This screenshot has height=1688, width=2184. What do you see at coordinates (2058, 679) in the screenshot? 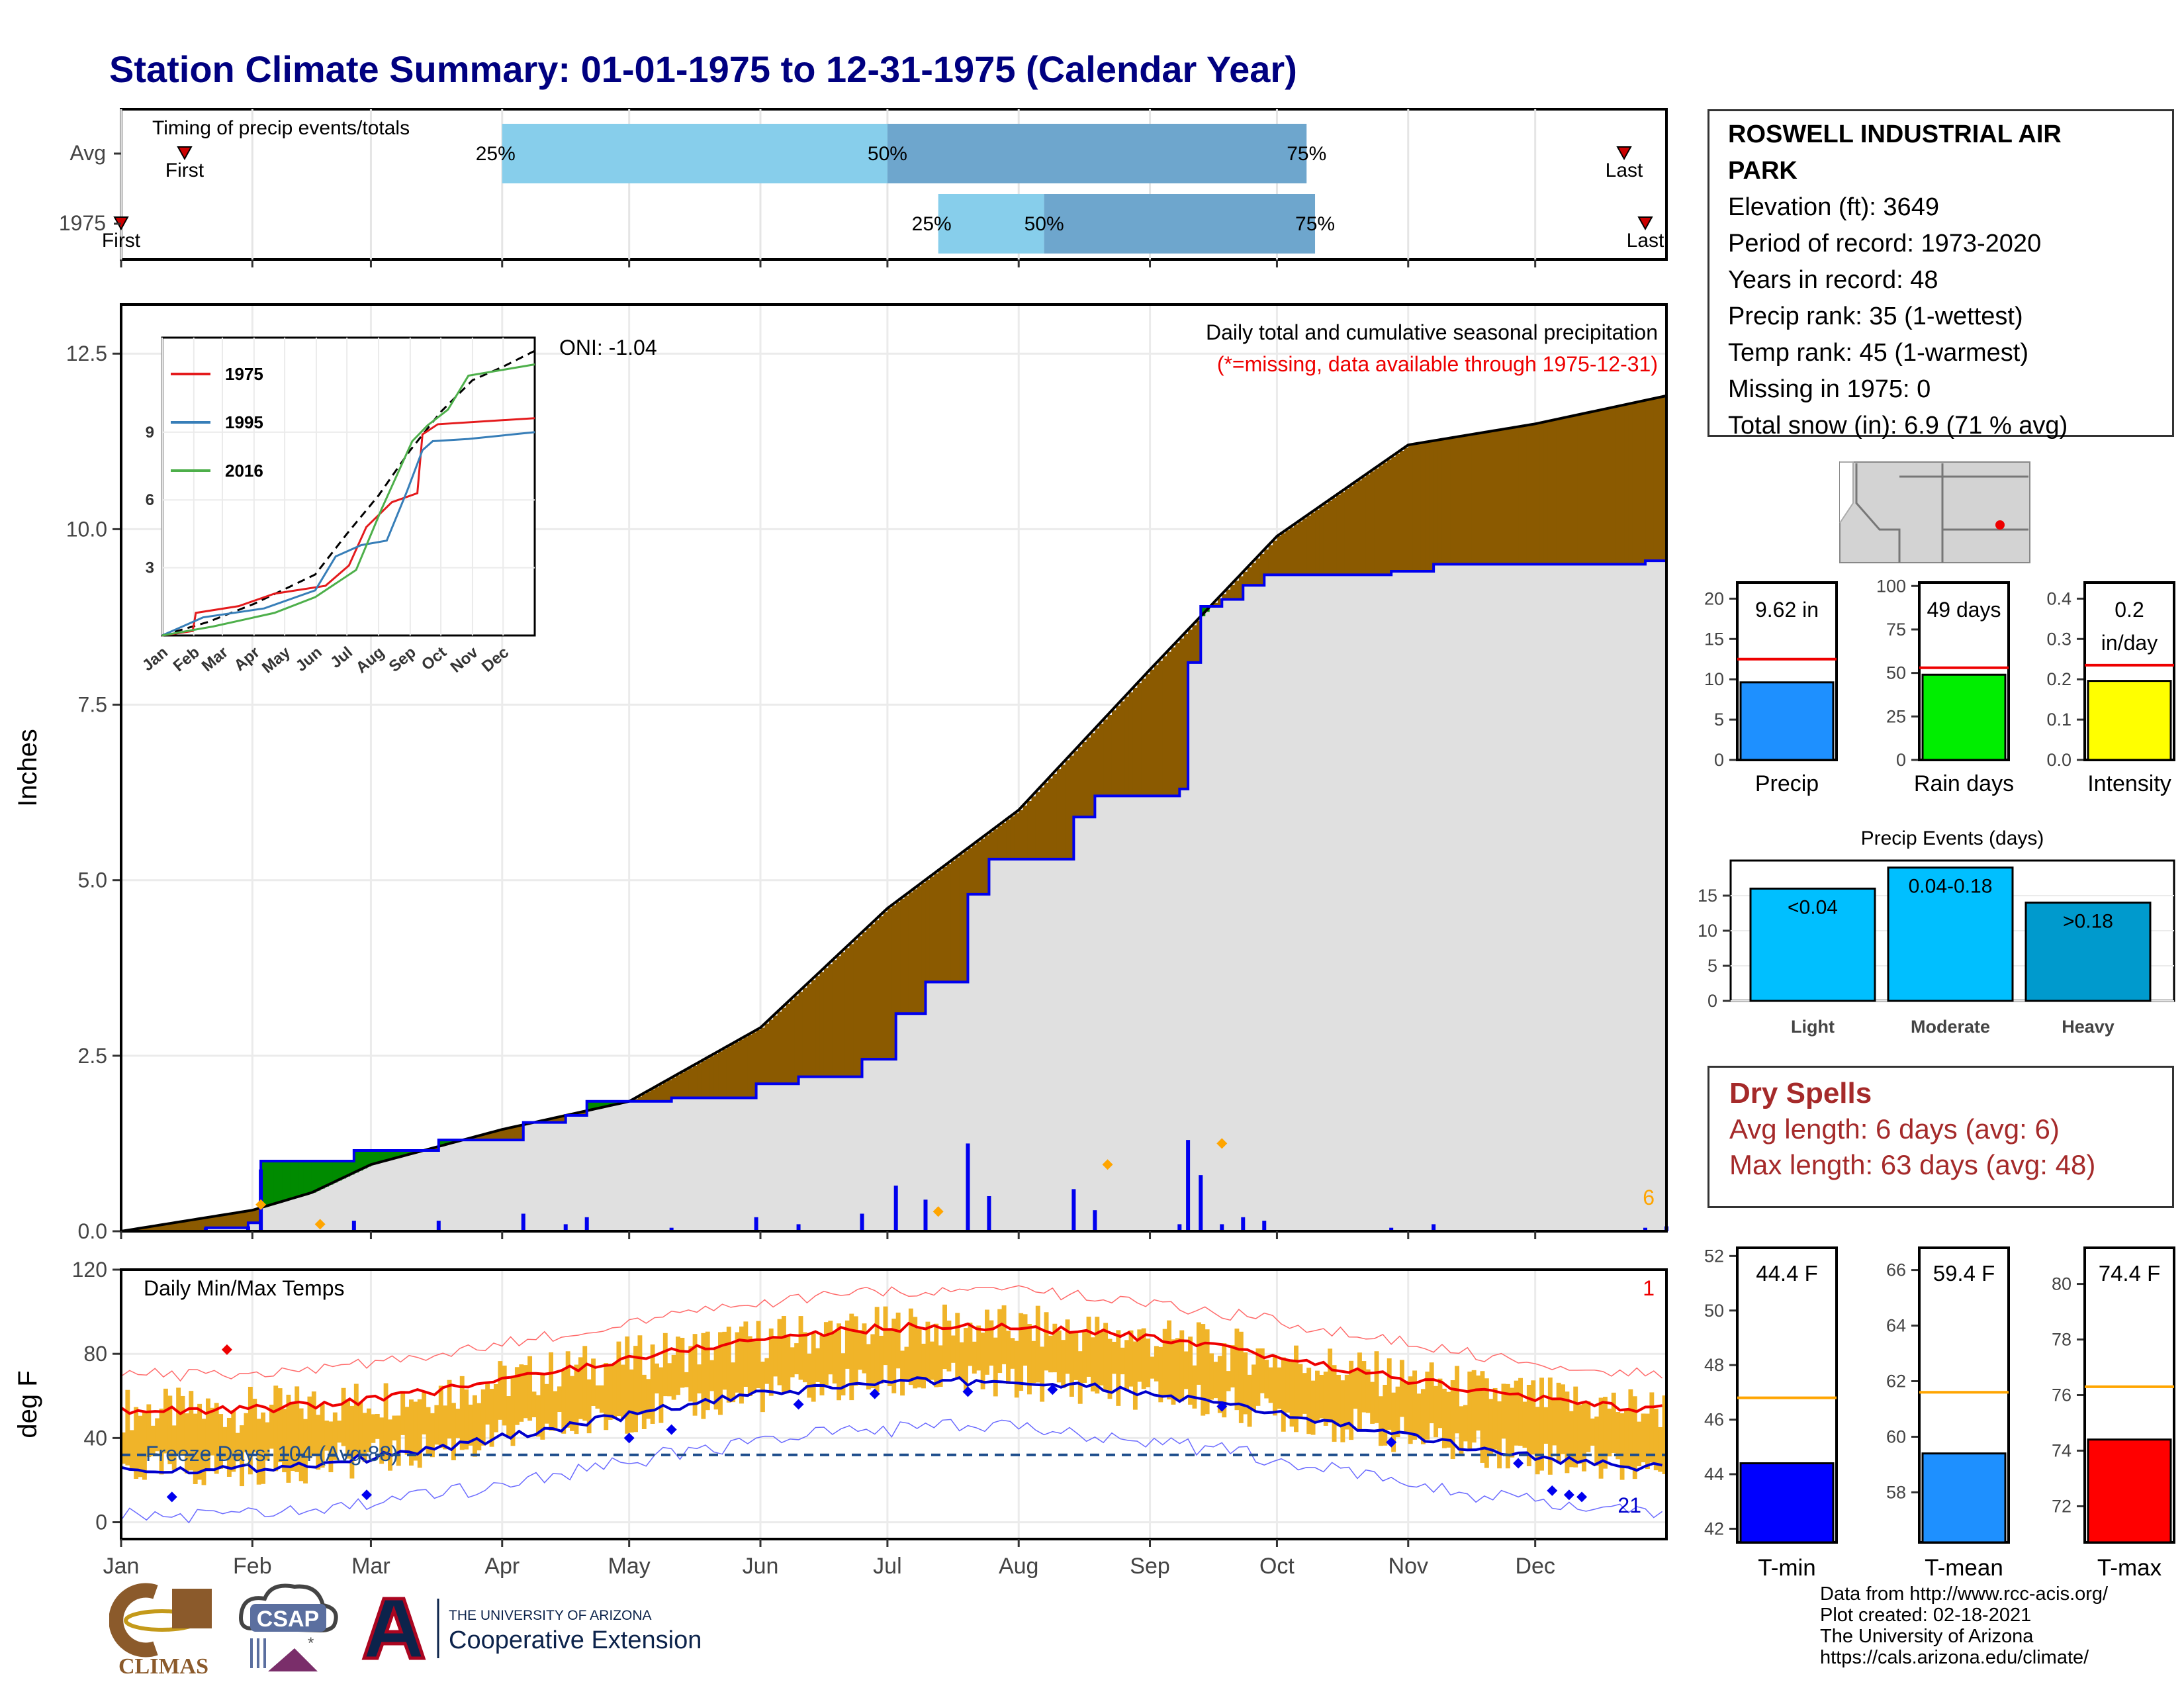
I see `summary-y-tick-label: 0.2` at bounding box center [2058, 679].